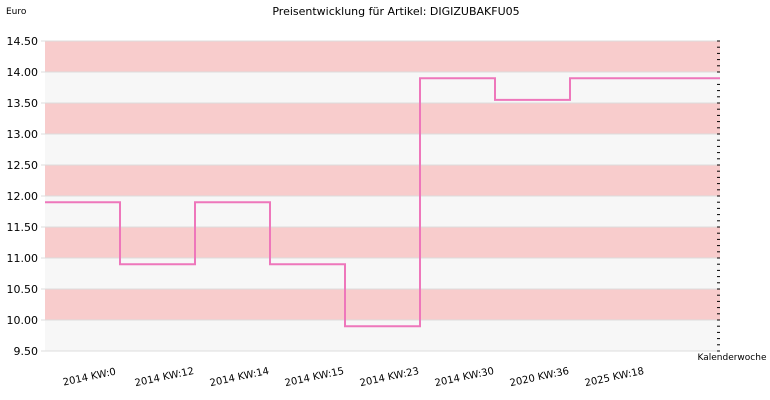 The width and height of the screenshot is (770, 400). Describe the element at coordinates (23, 165) in the screenshot. I see `y-tick-label: 12.50` at that location.